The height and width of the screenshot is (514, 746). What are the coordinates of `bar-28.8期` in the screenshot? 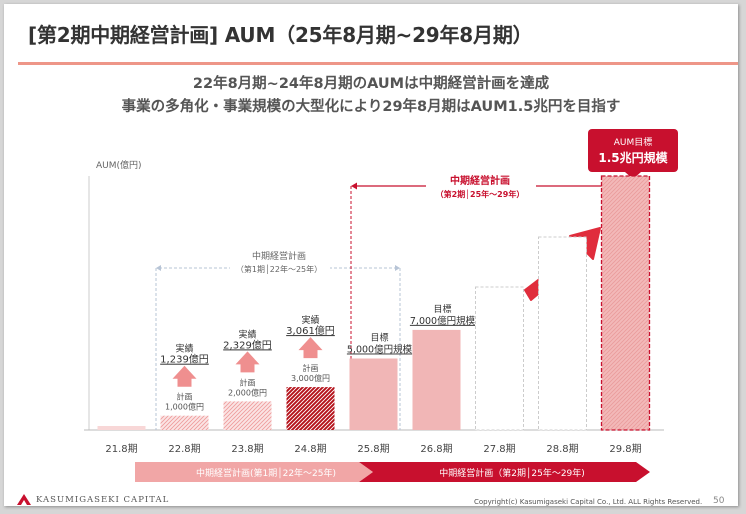 It's located at (562, 333).